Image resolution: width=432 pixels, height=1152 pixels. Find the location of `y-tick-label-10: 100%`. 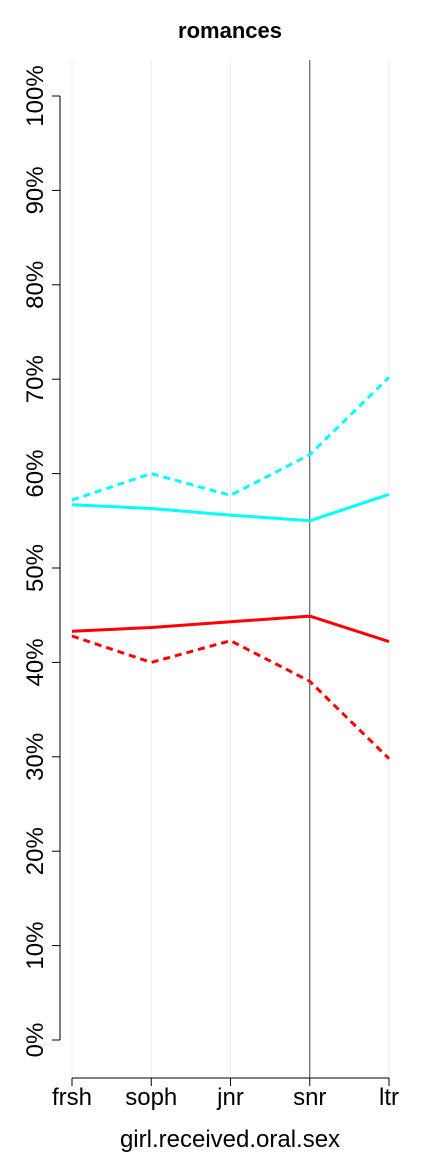

y-tick-label-10: 100% is located at coordinates (35, 95).